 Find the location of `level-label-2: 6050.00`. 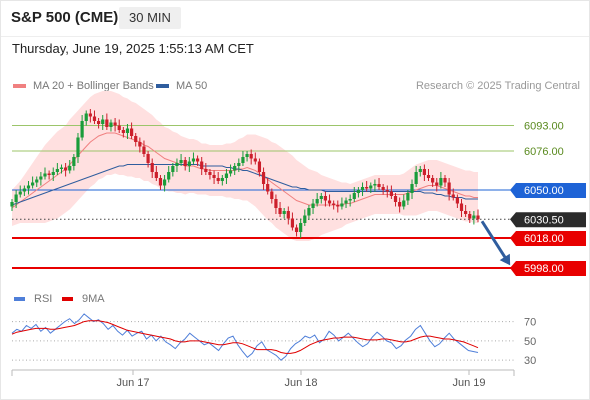

level-label-2: 6050.00 is located at coordinates (544, 191).